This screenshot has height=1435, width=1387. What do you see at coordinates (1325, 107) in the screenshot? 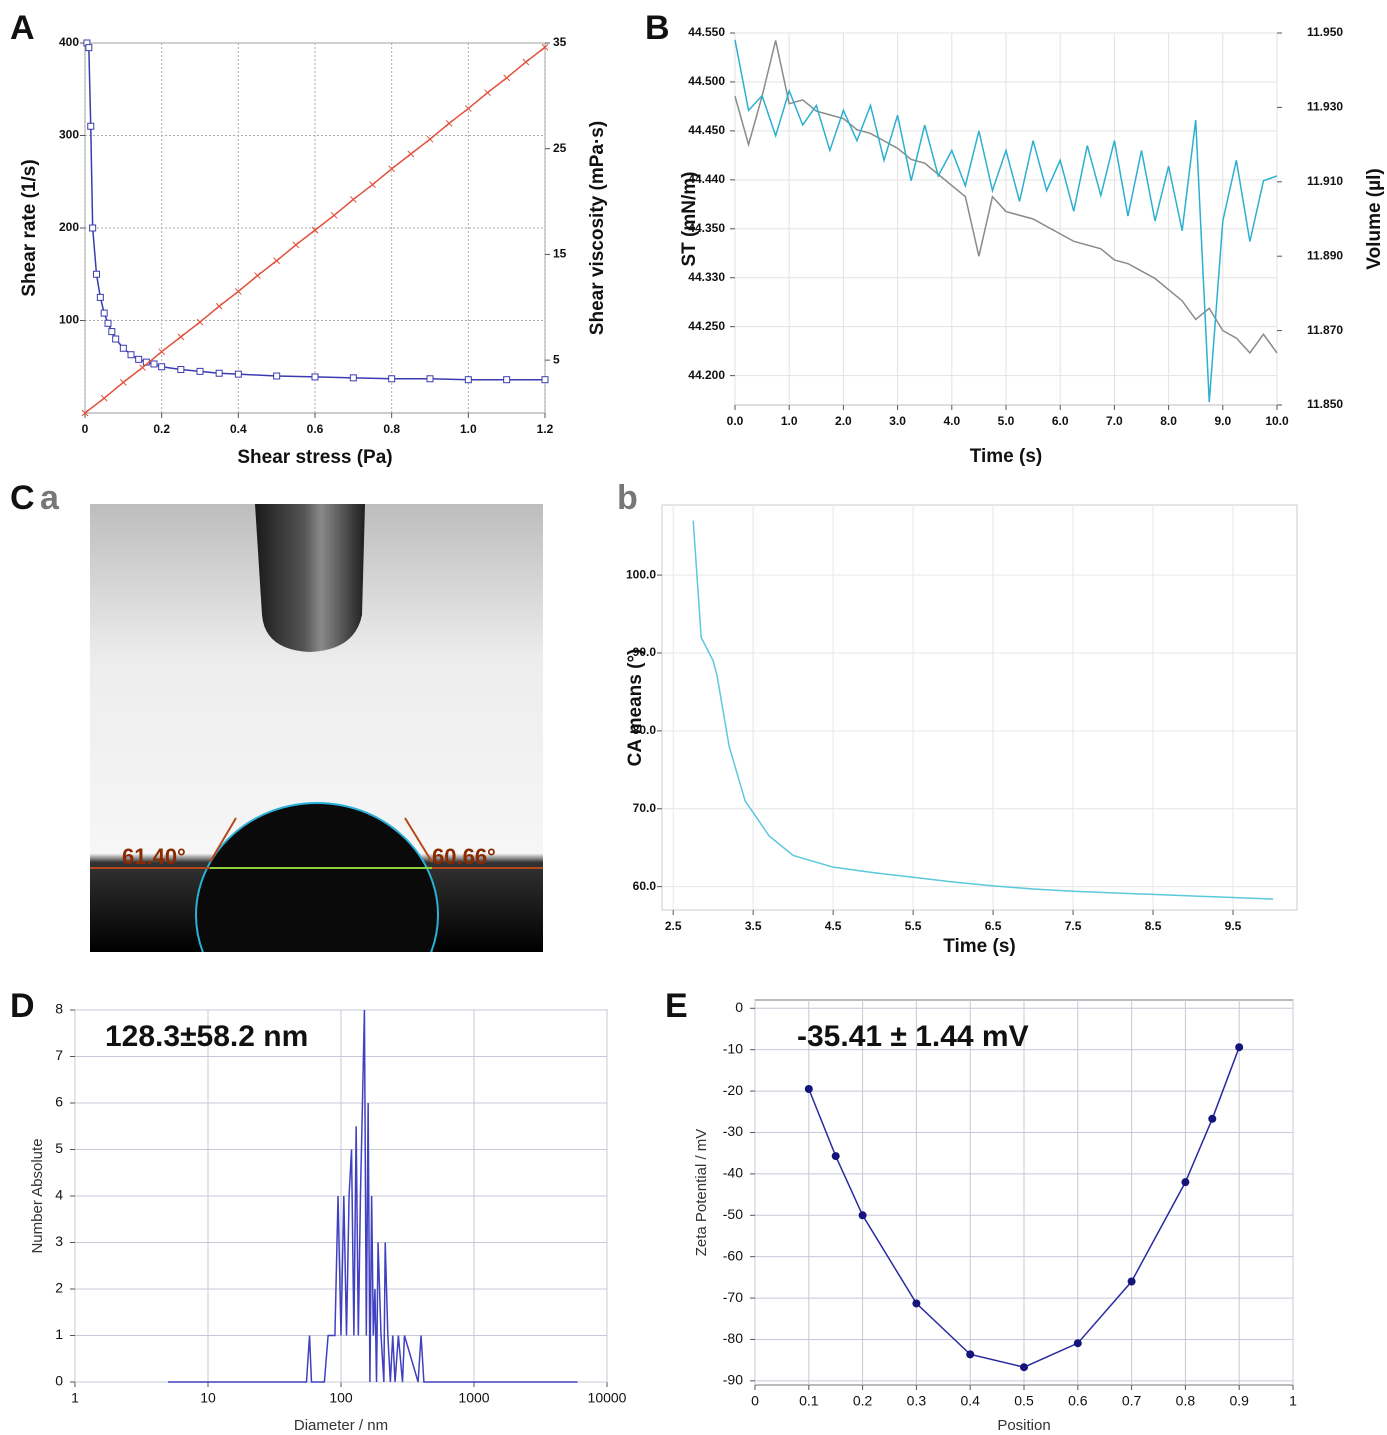
I see `y2-tick-label: 11.930` at bounding box center [1325, 107].